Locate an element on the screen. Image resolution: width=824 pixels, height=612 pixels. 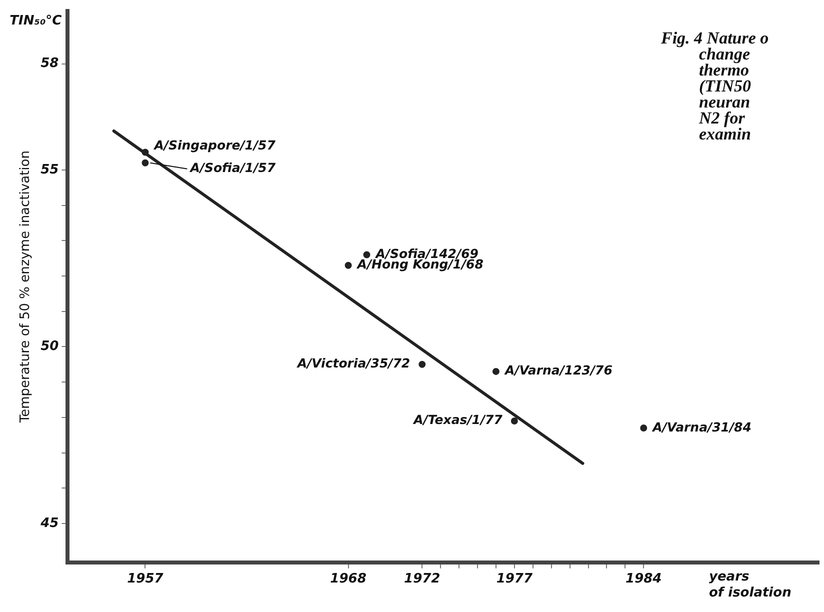
text: TIN₅₀°C is located at coordinates (36, 21).